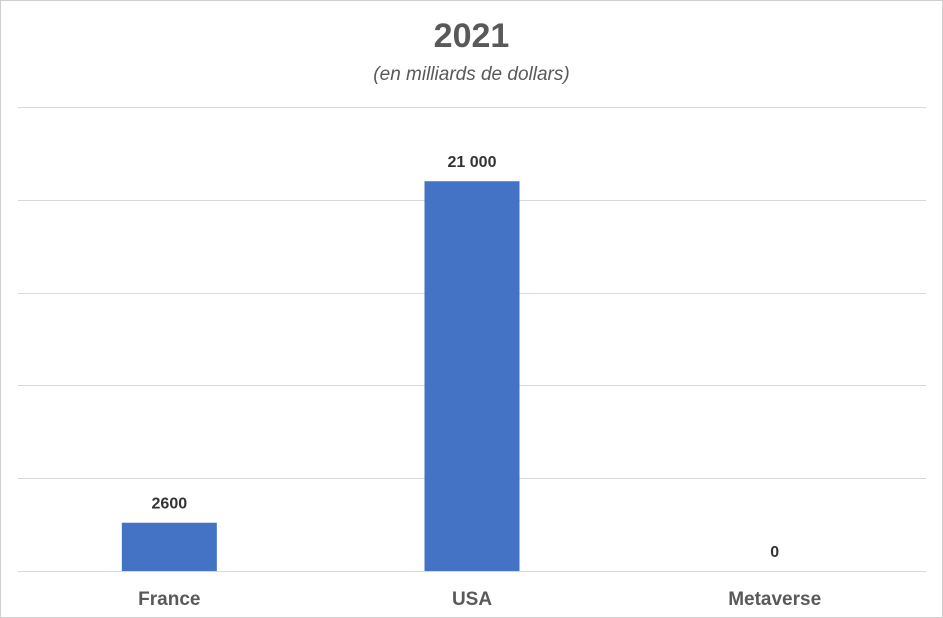 The width and height of the screenshot is (943, 618). Describe the element at coordinates (774, 552) in the screenshot. I see `data-label-metaverse: 0` at that location.